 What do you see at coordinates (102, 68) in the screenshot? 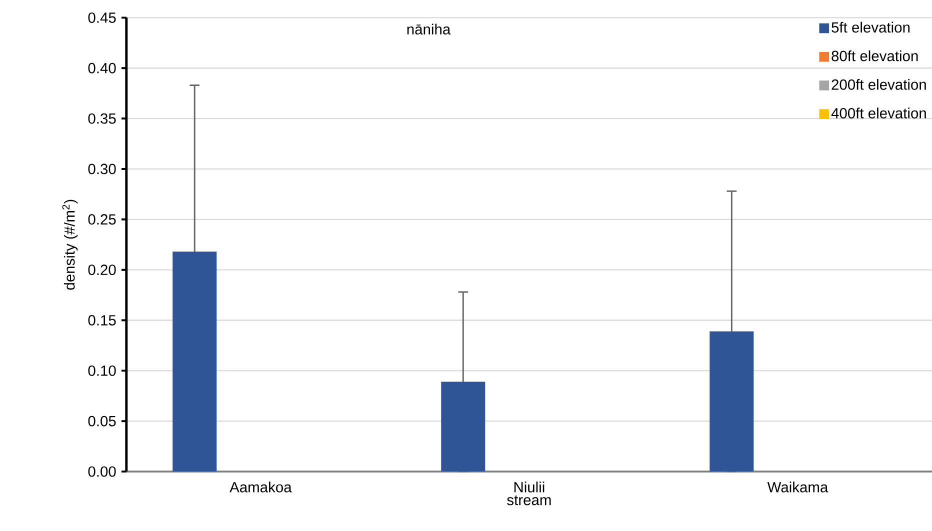
I see `y-tick-label: 0.40` at bounding box center [102, 68].